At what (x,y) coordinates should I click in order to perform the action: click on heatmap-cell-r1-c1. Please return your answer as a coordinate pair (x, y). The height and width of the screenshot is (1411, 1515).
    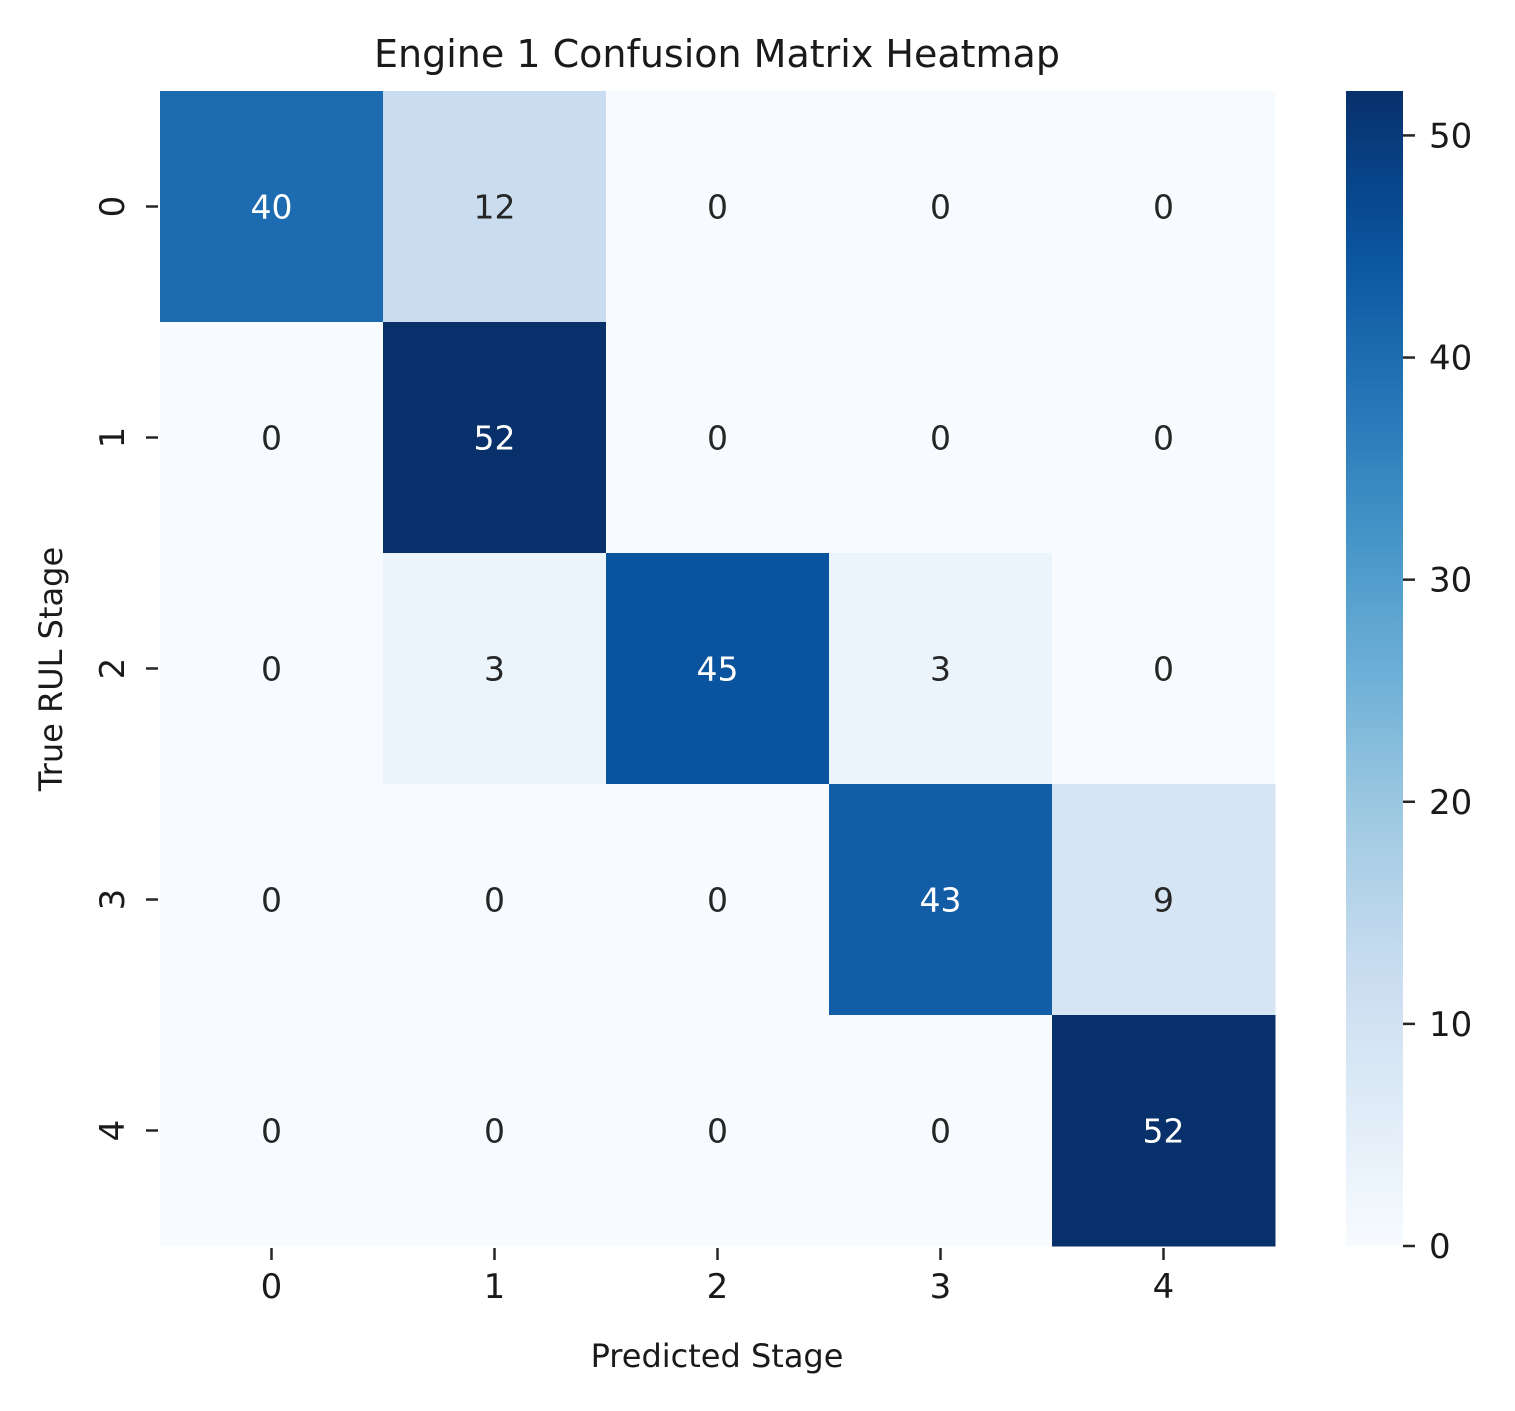
    Looking at the image, I should click on (495, 438).